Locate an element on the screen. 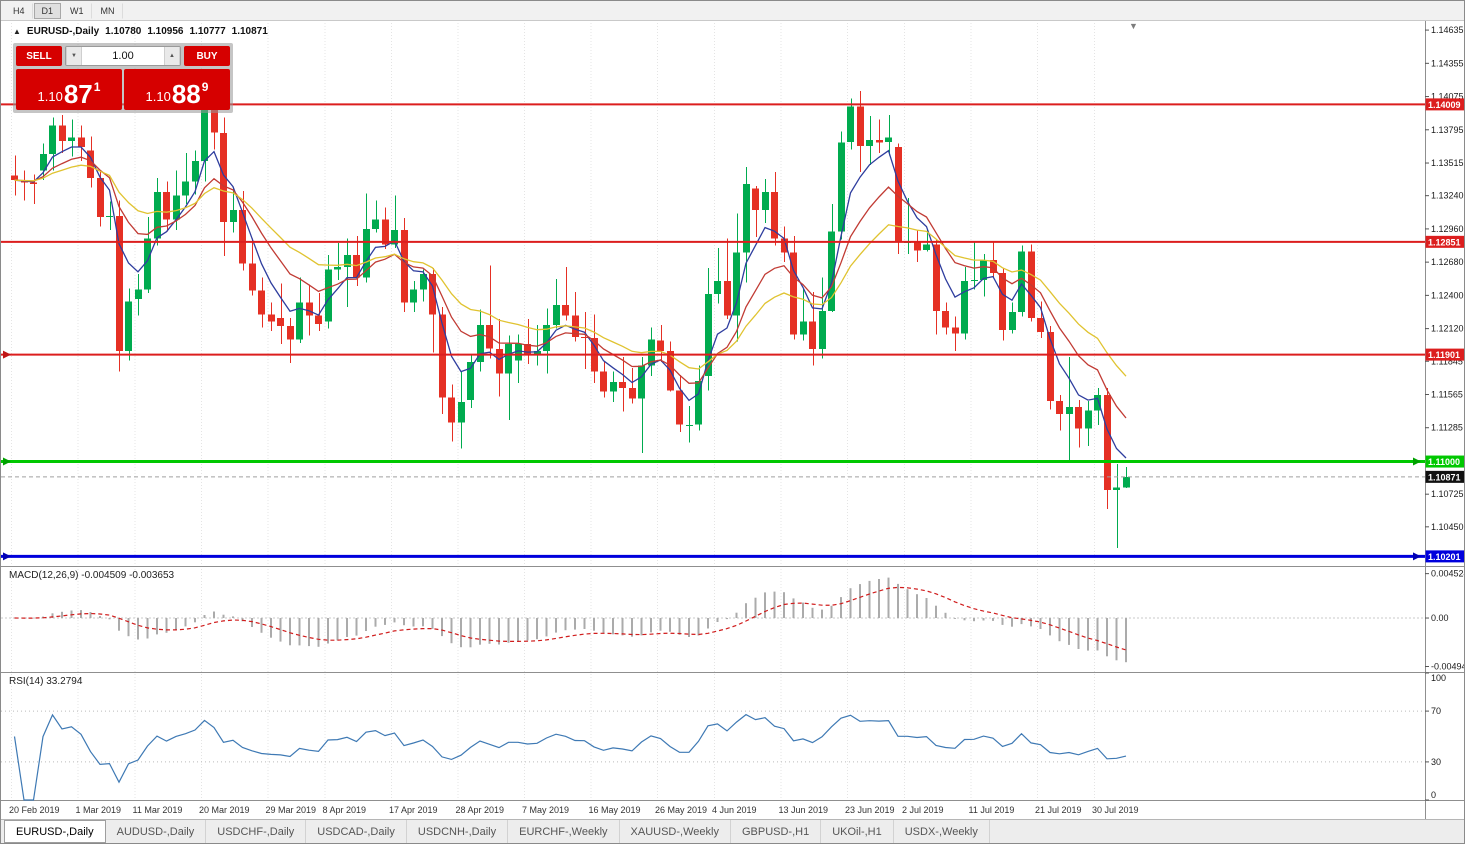  symbol-tab: UKOil-,H1 is located at coordinates (857, 831).